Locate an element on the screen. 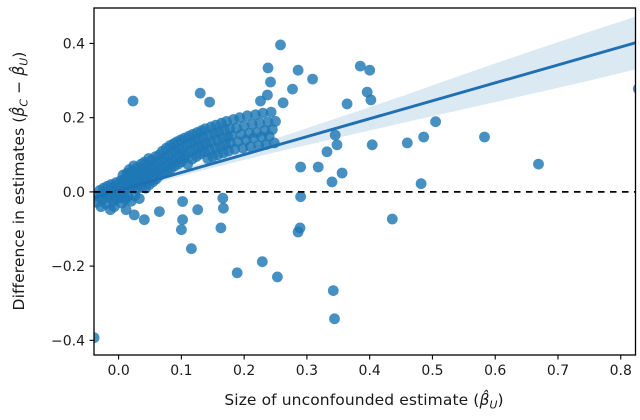  x-tick-label: 0.3 is located at coordinates (307, 371).